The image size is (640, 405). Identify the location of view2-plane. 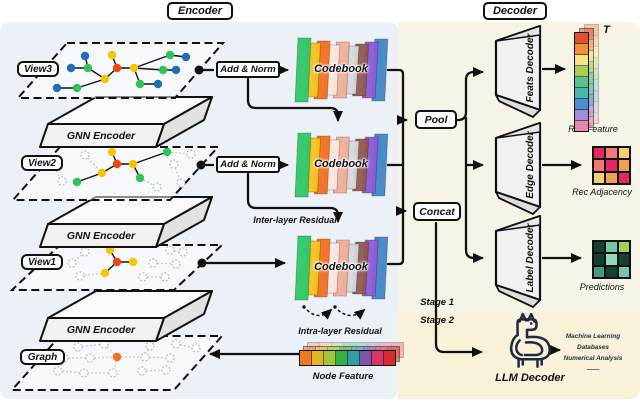
(115, 173).